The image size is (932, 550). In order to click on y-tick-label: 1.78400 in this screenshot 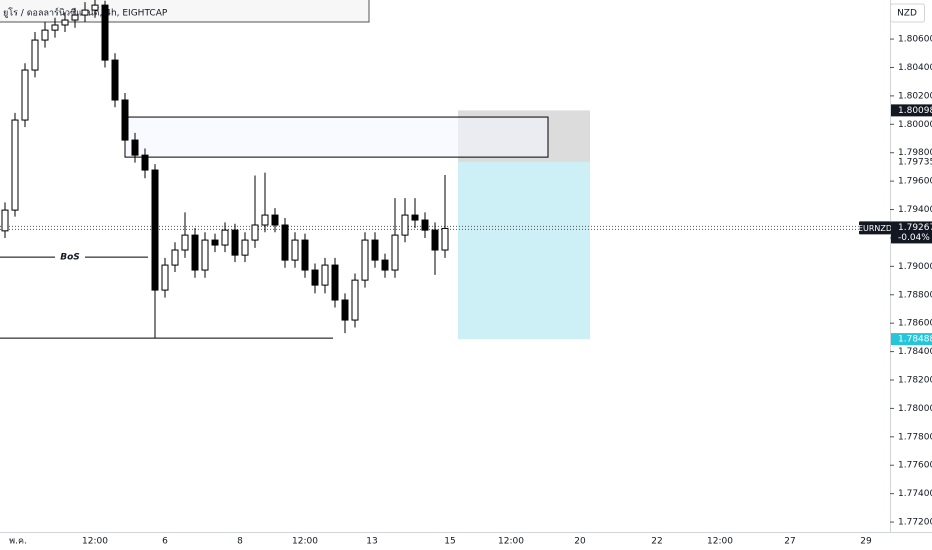, I will do `click(915, 352)`.